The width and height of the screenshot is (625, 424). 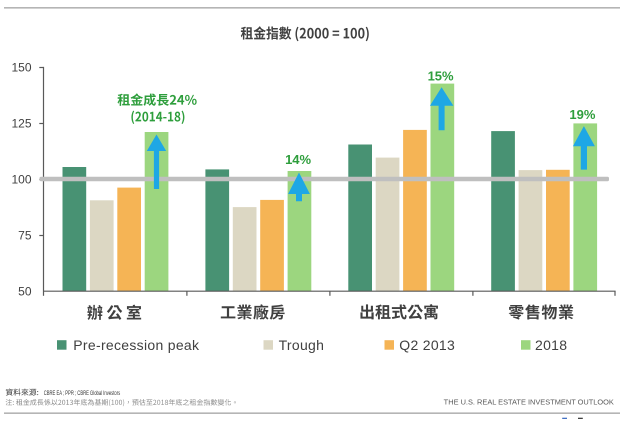 I want to click on svg-text: 2018, so click(x=551, y=345).